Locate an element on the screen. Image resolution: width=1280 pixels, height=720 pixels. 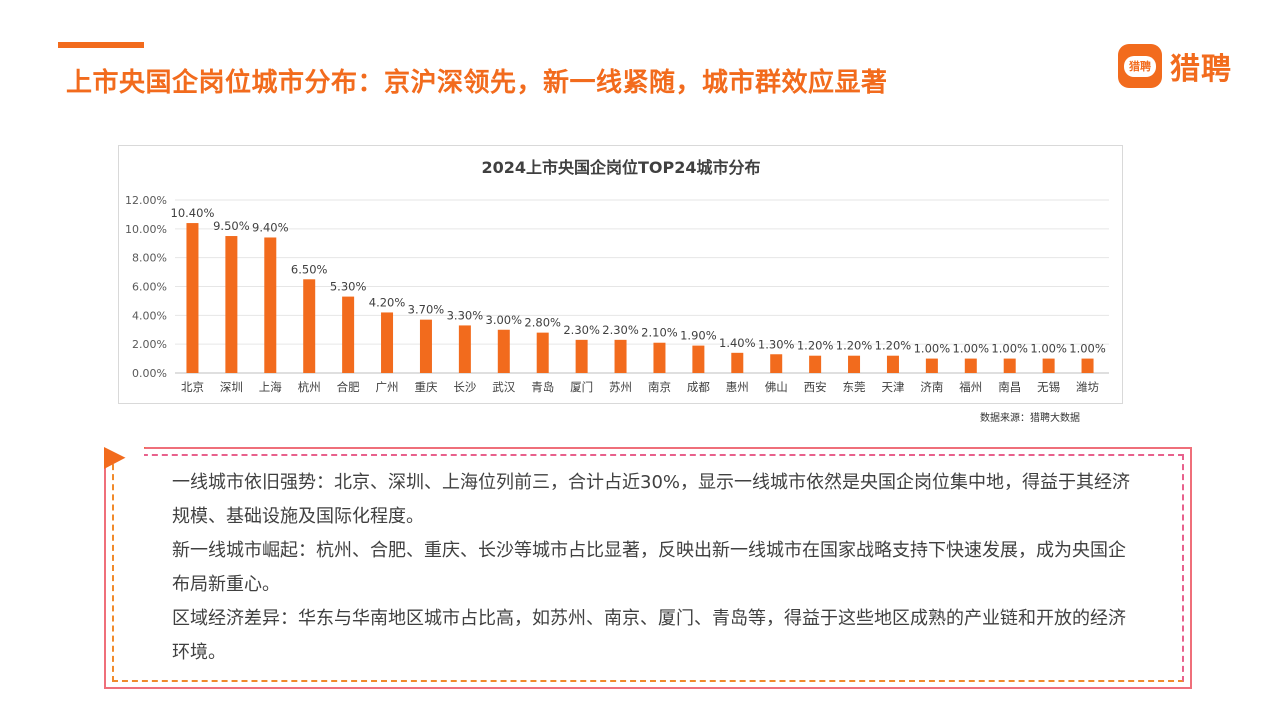
y-tick-label: 6.00% is located at coordinates (149, 287).